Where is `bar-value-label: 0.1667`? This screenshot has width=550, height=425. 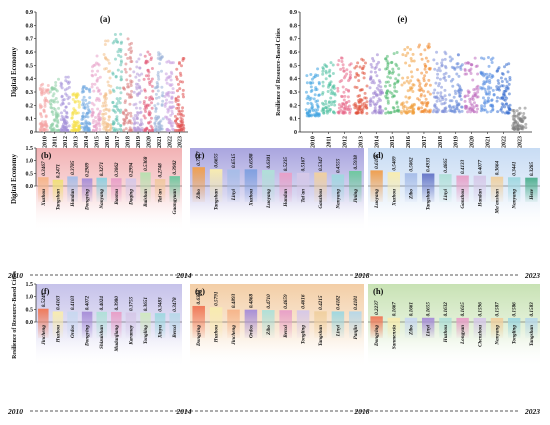 bar-value-label: 0.1667 is located at coordinates (394, 309).